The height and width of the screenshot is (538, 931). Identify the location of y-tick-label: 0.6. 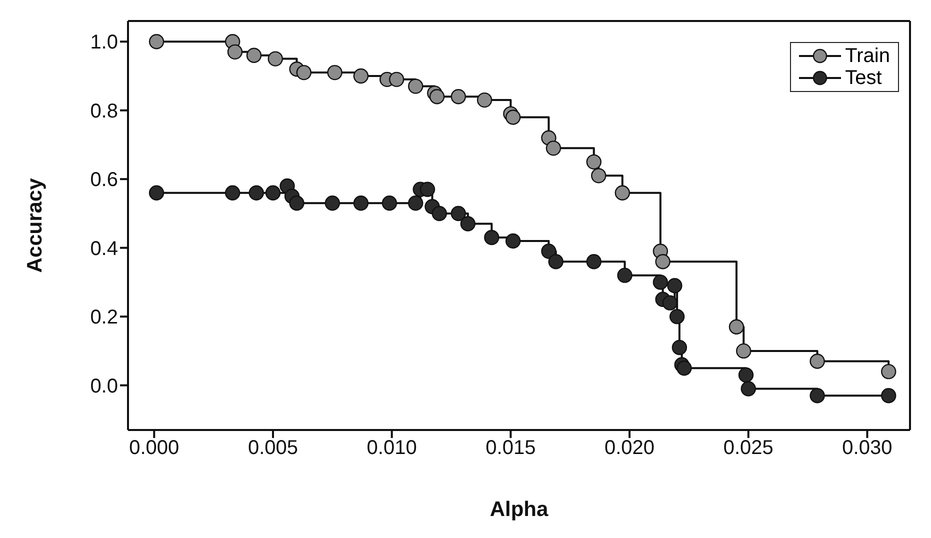
(104, 180).